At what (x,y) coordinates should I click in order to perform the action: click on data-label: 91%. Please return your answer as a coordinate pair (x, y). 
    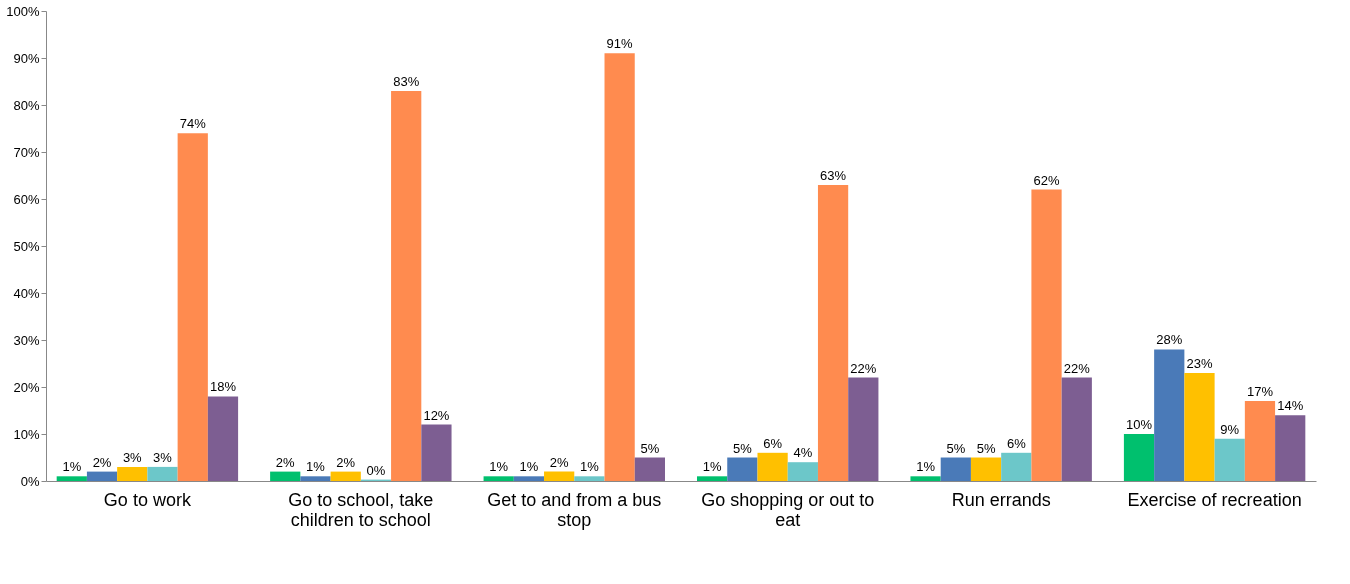
    Looking at the image, I should click on (620, 44).